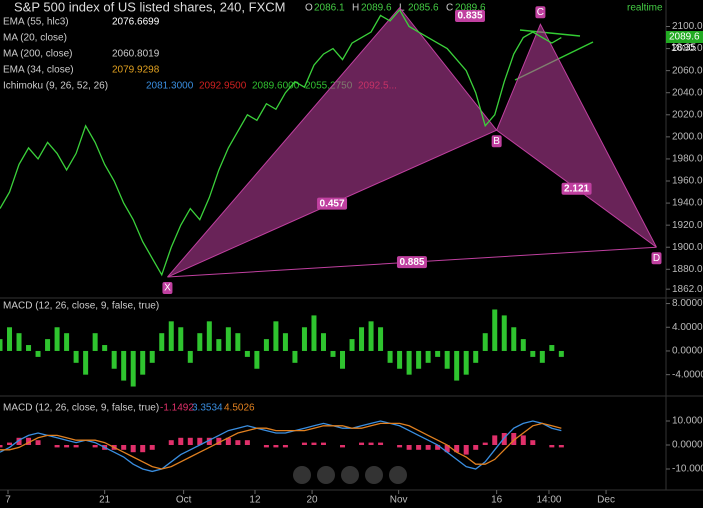  Describe the element at coordinates (309, 8) in the screenshot. I see `ohlc-label: O` at that location.